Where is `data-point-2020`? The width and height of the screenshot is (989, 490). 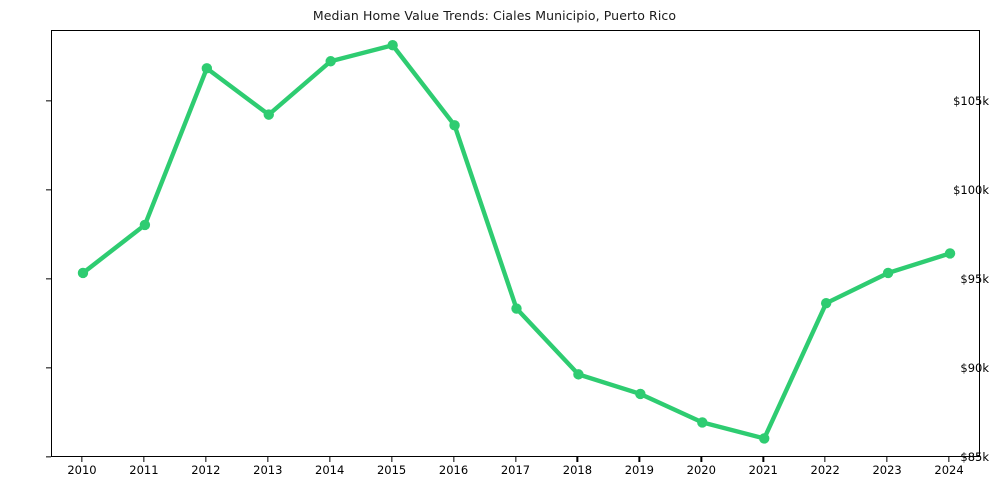 data-point-2020 is located at coordinates (702, 422).